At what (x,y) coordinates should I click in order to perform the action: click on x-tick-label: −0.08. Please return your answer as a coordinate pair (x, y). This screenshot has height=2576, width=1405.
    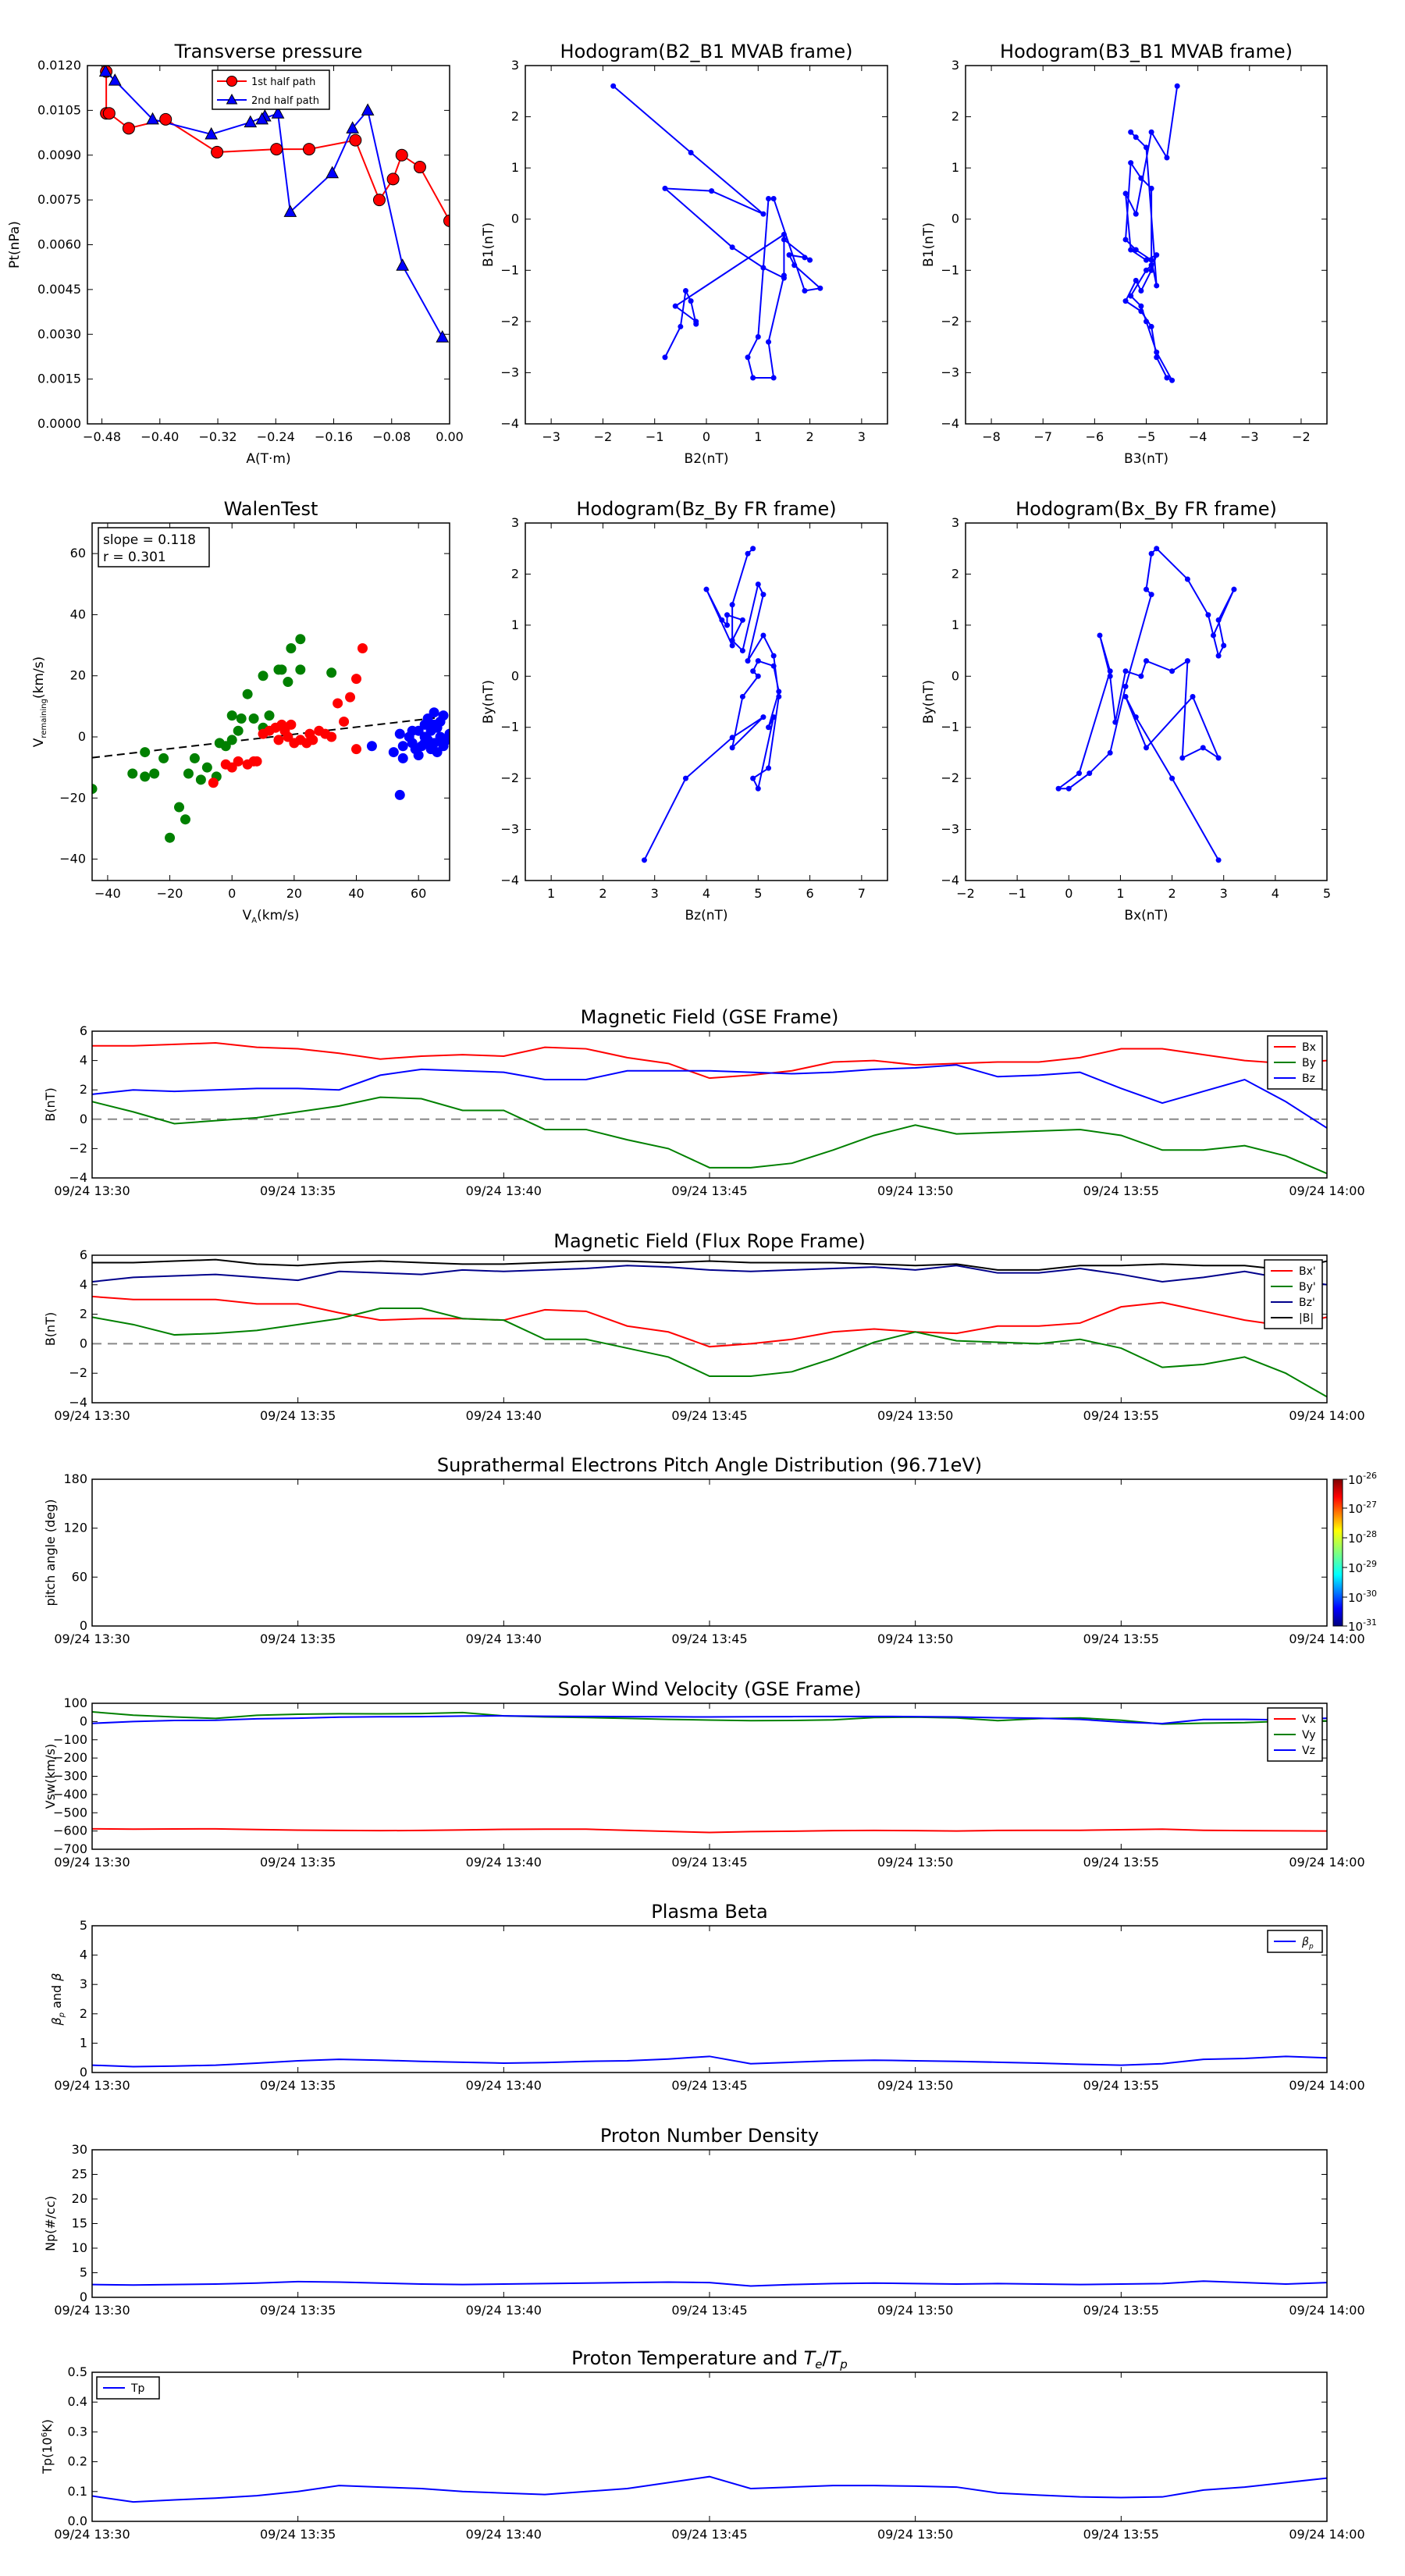
    Looking at the image, I should click on (392, 436).